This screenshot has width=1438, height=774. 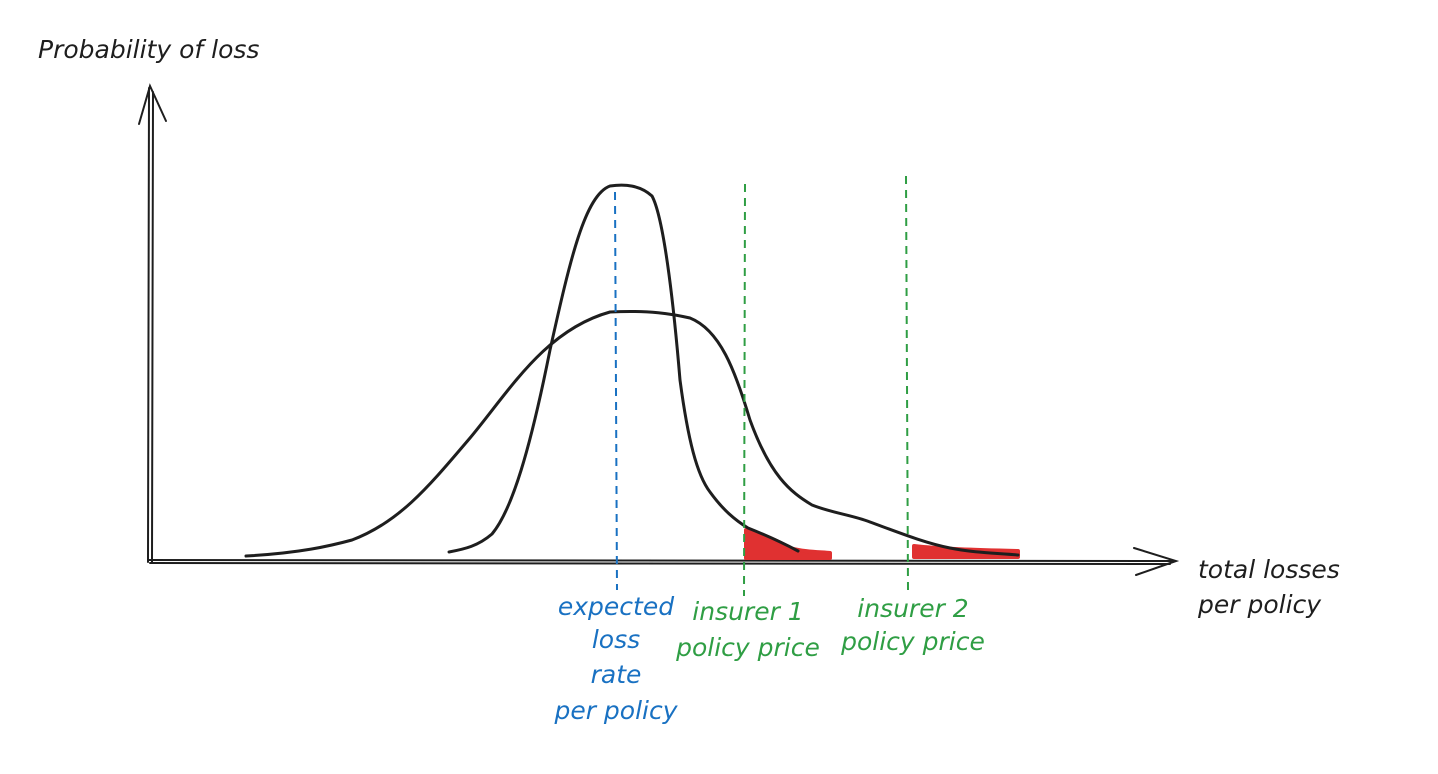 What do you see at coordinates (912, 608) in the screenshot?
I see `insurer-2-label-line-1: insurer 2` at bounding box center [912, 608].